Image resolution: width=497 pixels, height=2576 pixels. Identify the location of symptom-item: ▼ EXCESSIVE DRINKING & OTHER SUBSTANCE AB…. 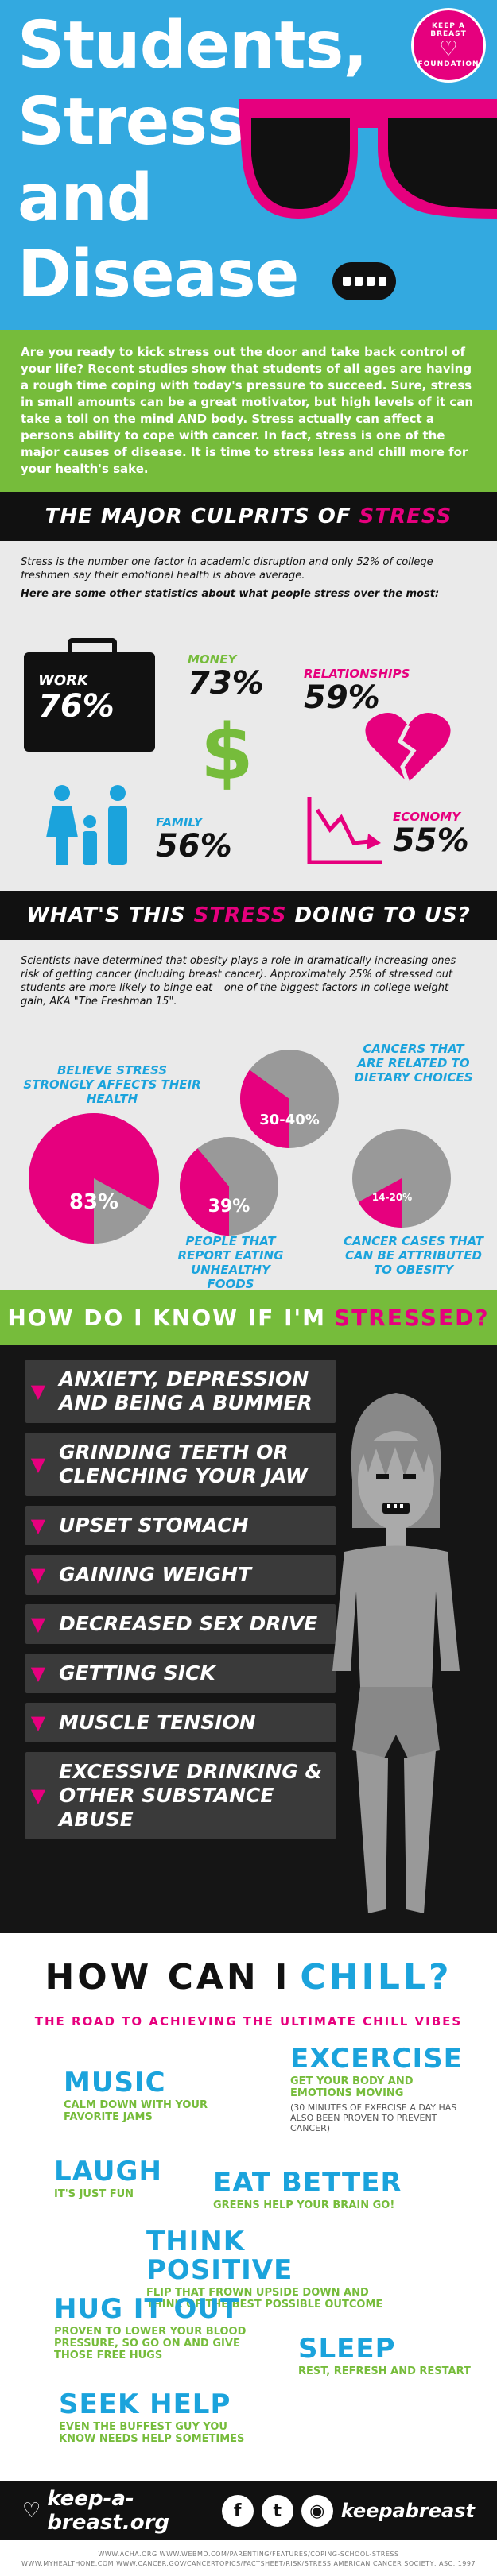
(180, 1795).